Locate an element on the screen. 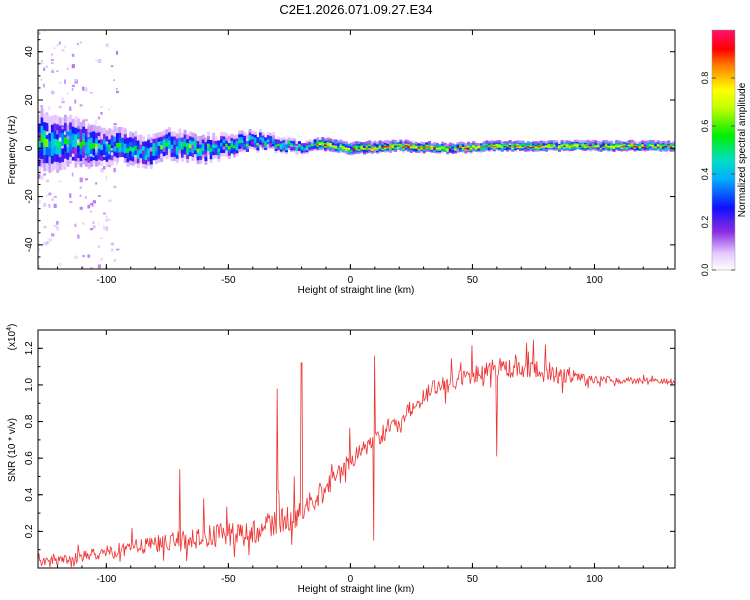  colorbar-tick-label: 0.0 is located at coordinates (705, 270).